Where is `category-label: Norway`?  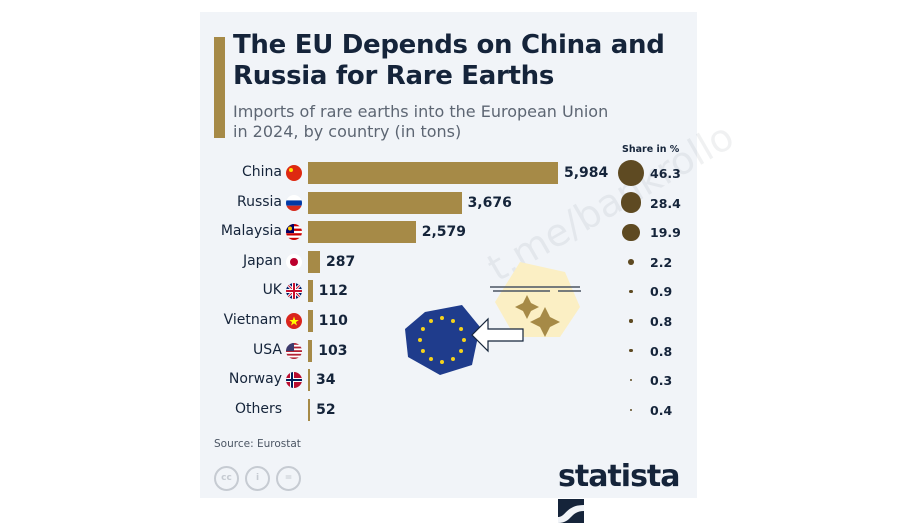
category-label: Norway is located at coordinates (255, 379).